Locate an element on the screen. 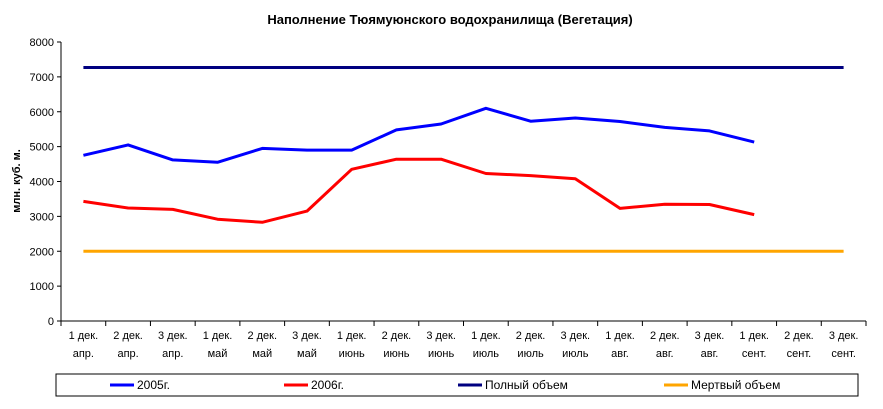 The width and height of the screenshot is (883, 409). y-tick-label: 1000 is located at coordinates (42, 287).